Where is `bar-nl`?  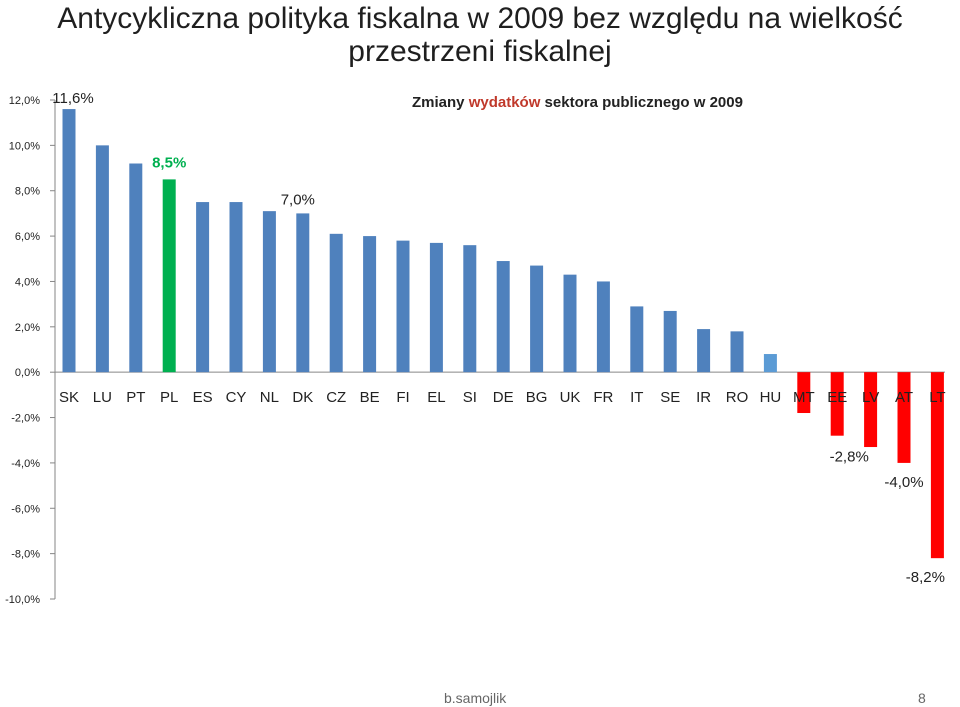
bar-nl is located at coordinates (269, 292).